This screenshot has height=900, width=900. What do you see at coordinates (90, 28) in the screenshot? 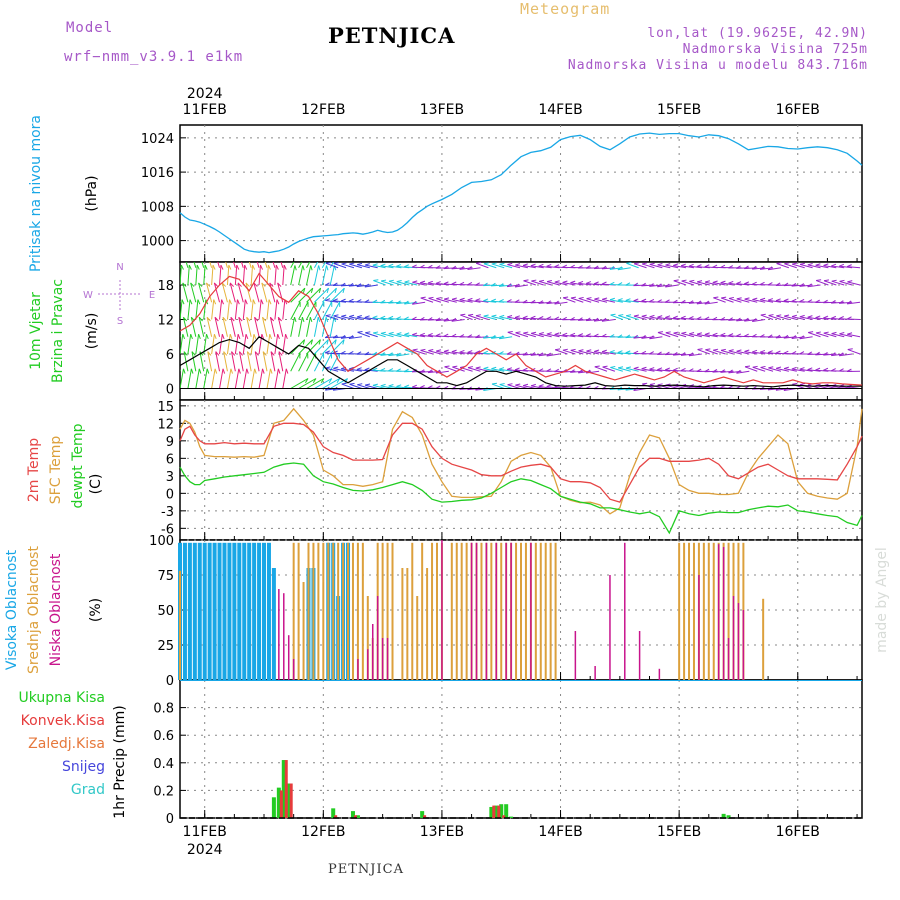
I see `model-label: Model` at bounding box center [90, 28].